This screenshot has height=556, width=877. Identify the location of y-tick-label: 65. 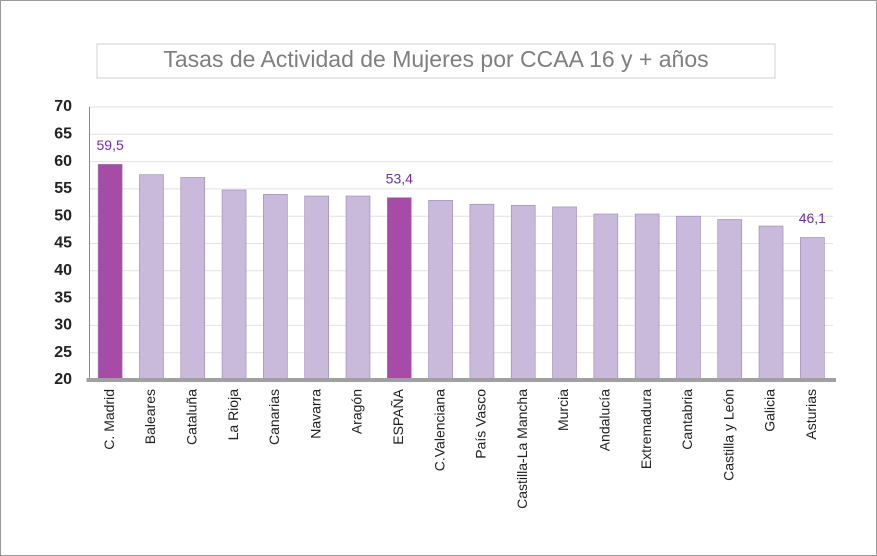
(63, 134).